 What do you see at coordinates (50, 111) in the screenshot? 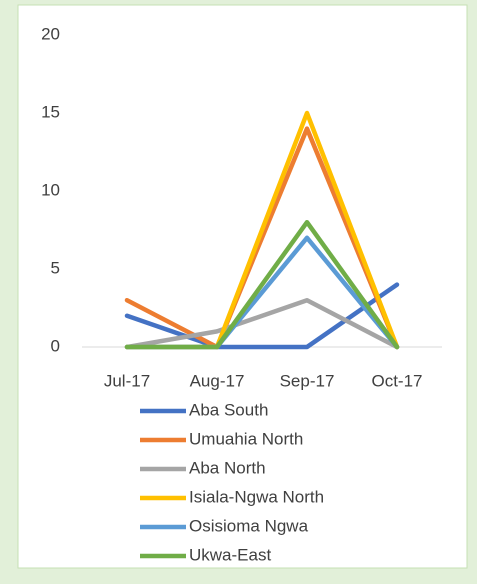
I see `y-tick-label: 15` at bounding box center [50, 111].